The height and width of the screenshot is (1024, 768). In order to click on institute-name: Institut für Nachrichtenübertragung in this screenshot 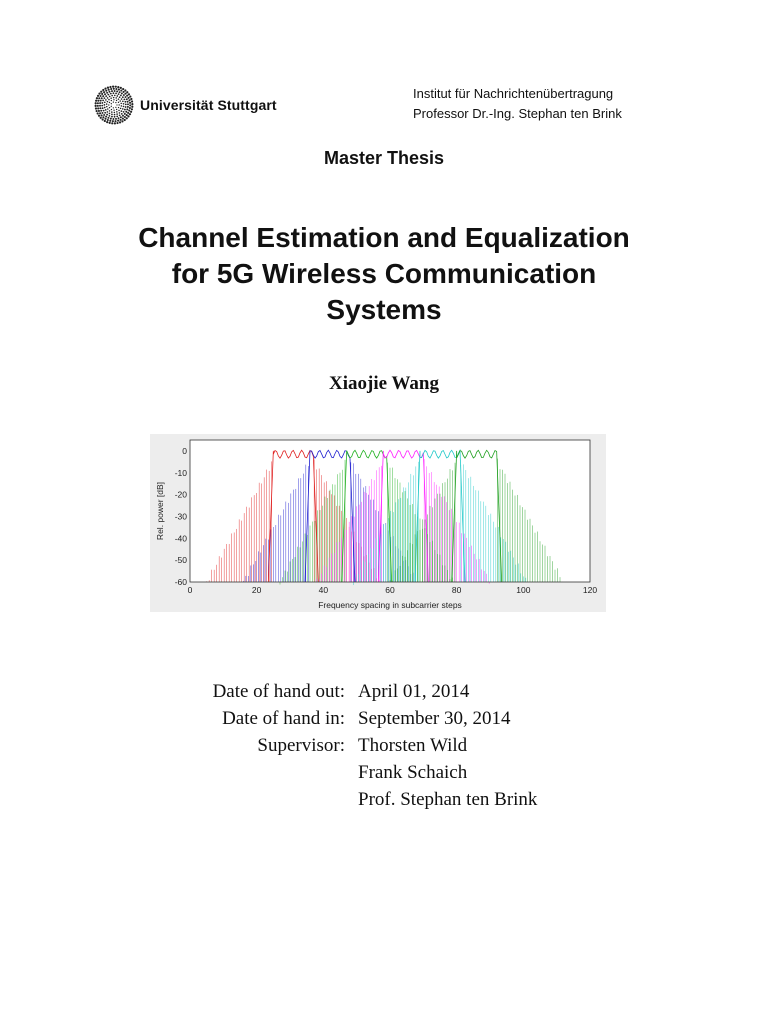, I will do `click(513, 93)`.